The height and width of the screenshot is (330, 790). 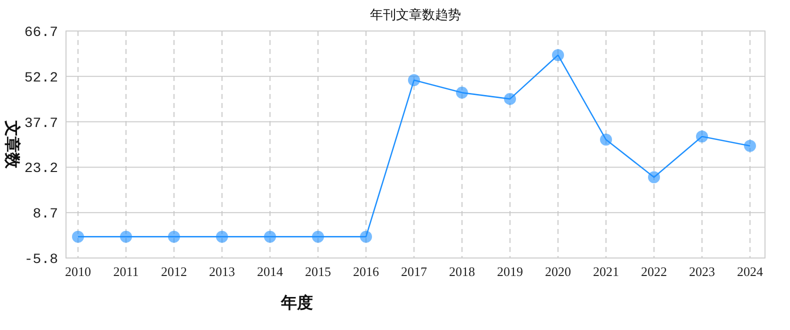 I want to click on x-tick-label: 2022, so click(x=654, y=271).